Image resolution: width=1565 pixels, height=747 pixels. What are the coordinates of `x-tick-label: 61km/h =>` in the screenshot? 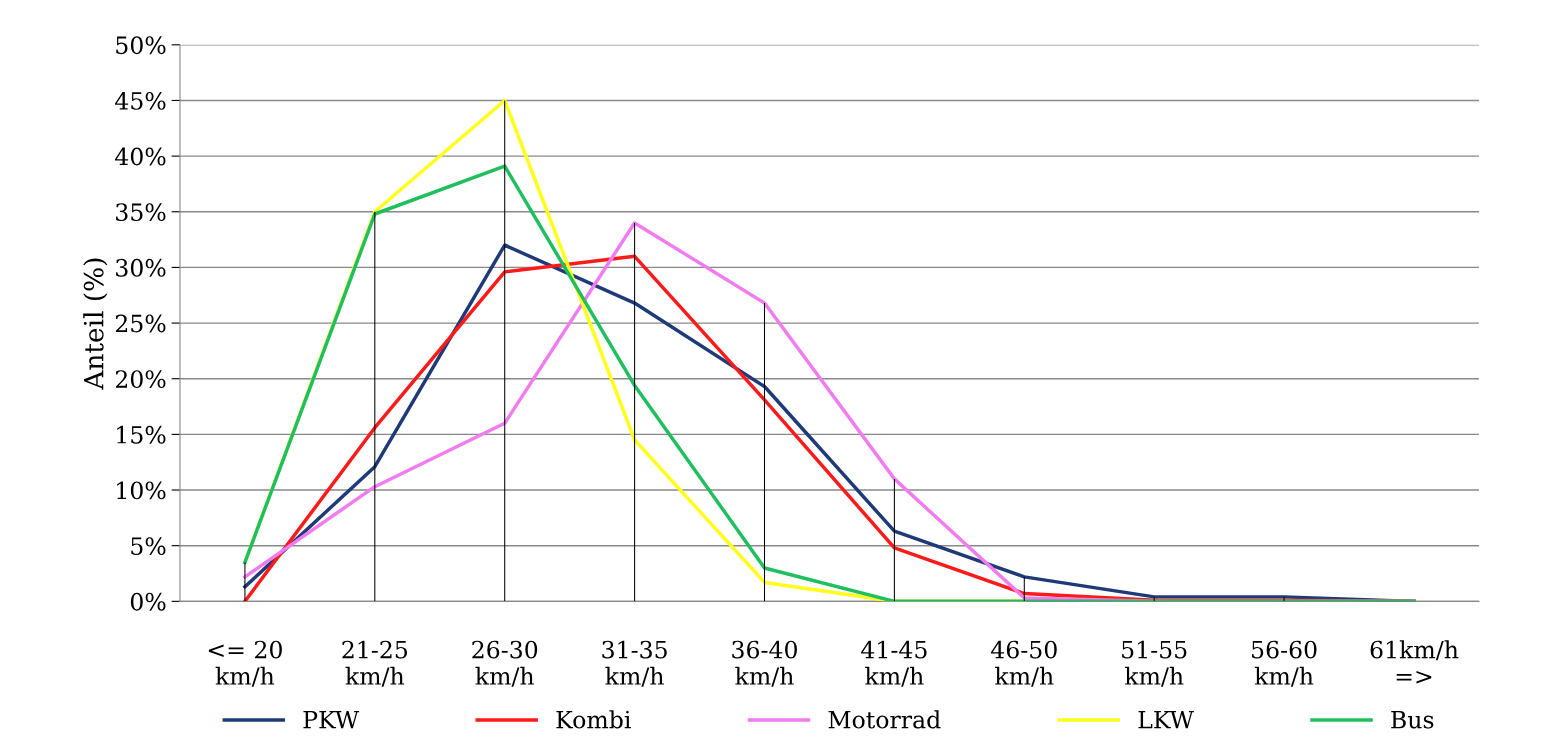 It's located at (1414, 662).